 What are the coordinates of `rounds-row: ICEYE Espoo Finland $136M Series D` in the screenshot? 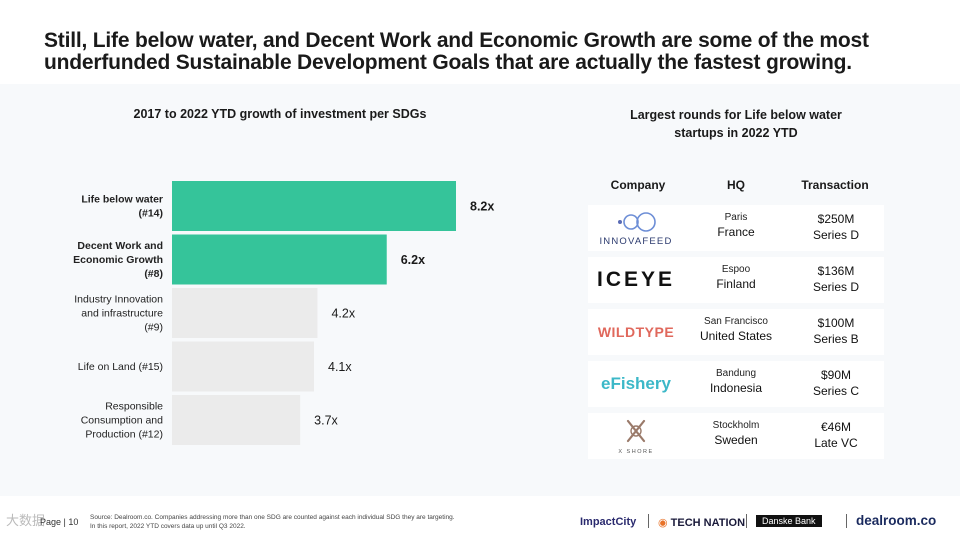 It's located at (736, 280).